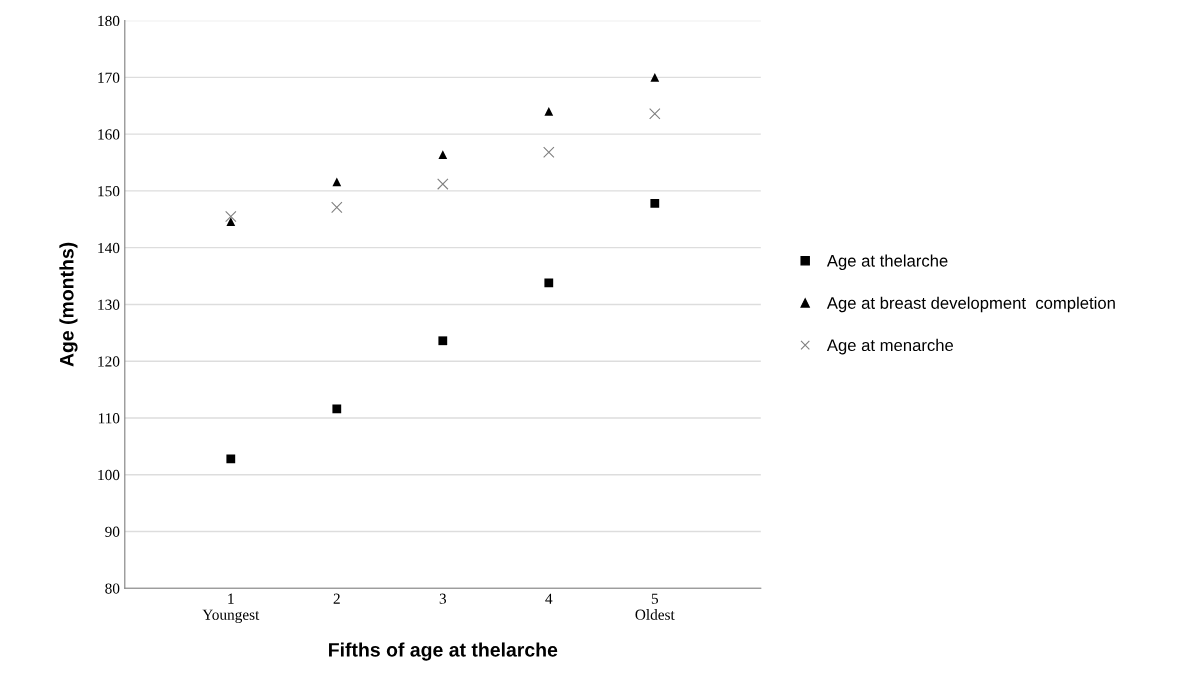 Image resolution: width=1200 pixels, height=688 pixels. I want to click on x-tick-label: 5 Oldest, so click(655, 606).